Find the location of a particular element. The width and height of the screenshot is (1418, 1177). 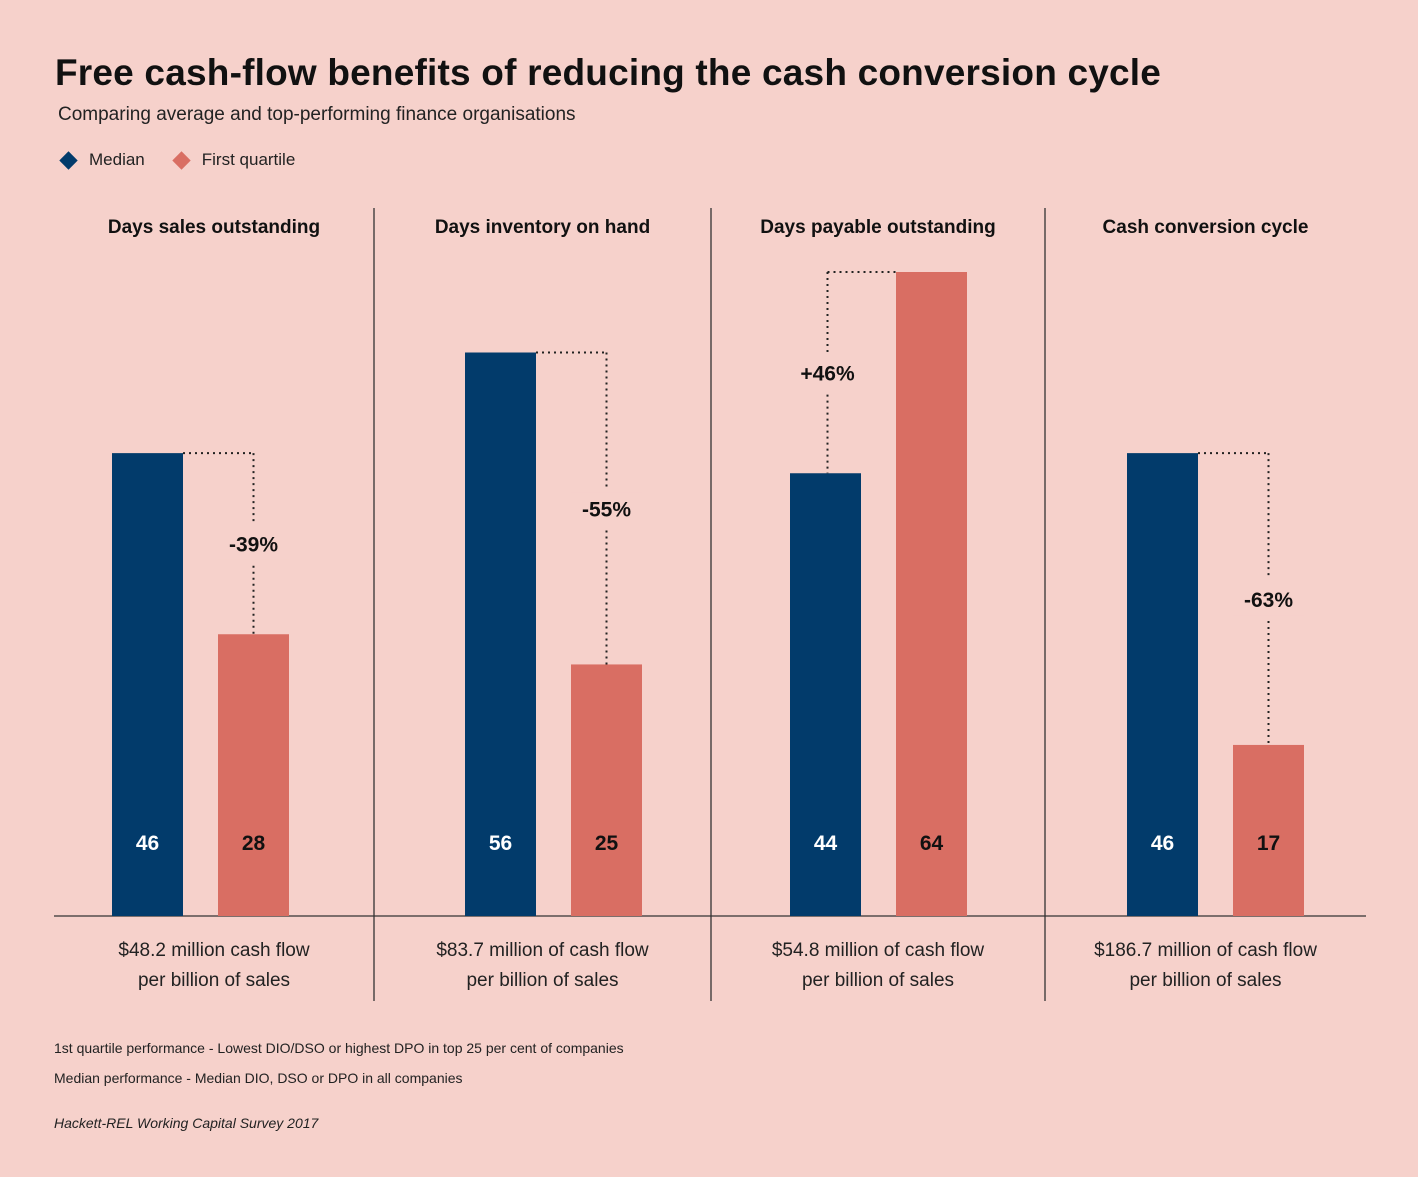

cash-flow-label: $48.2 million cash flow is located at coordinates (213, 950).